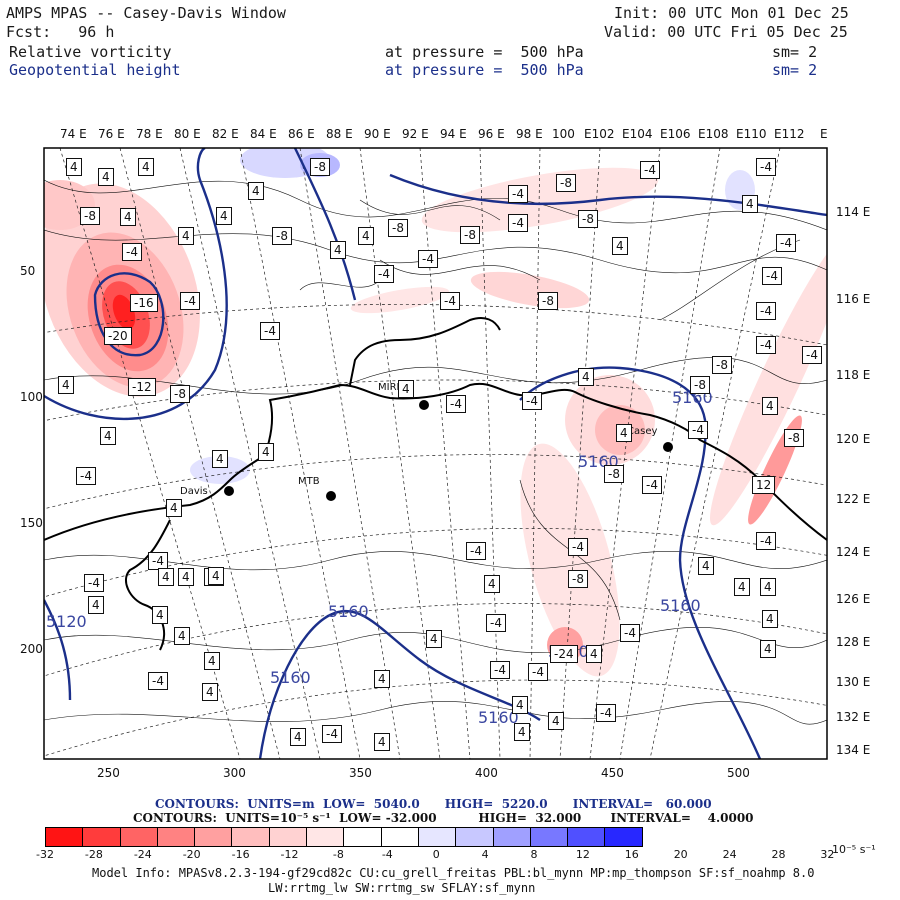 The width and height of the screenshot is (900, 900). I want to click on colorbar, so click(344, 837).